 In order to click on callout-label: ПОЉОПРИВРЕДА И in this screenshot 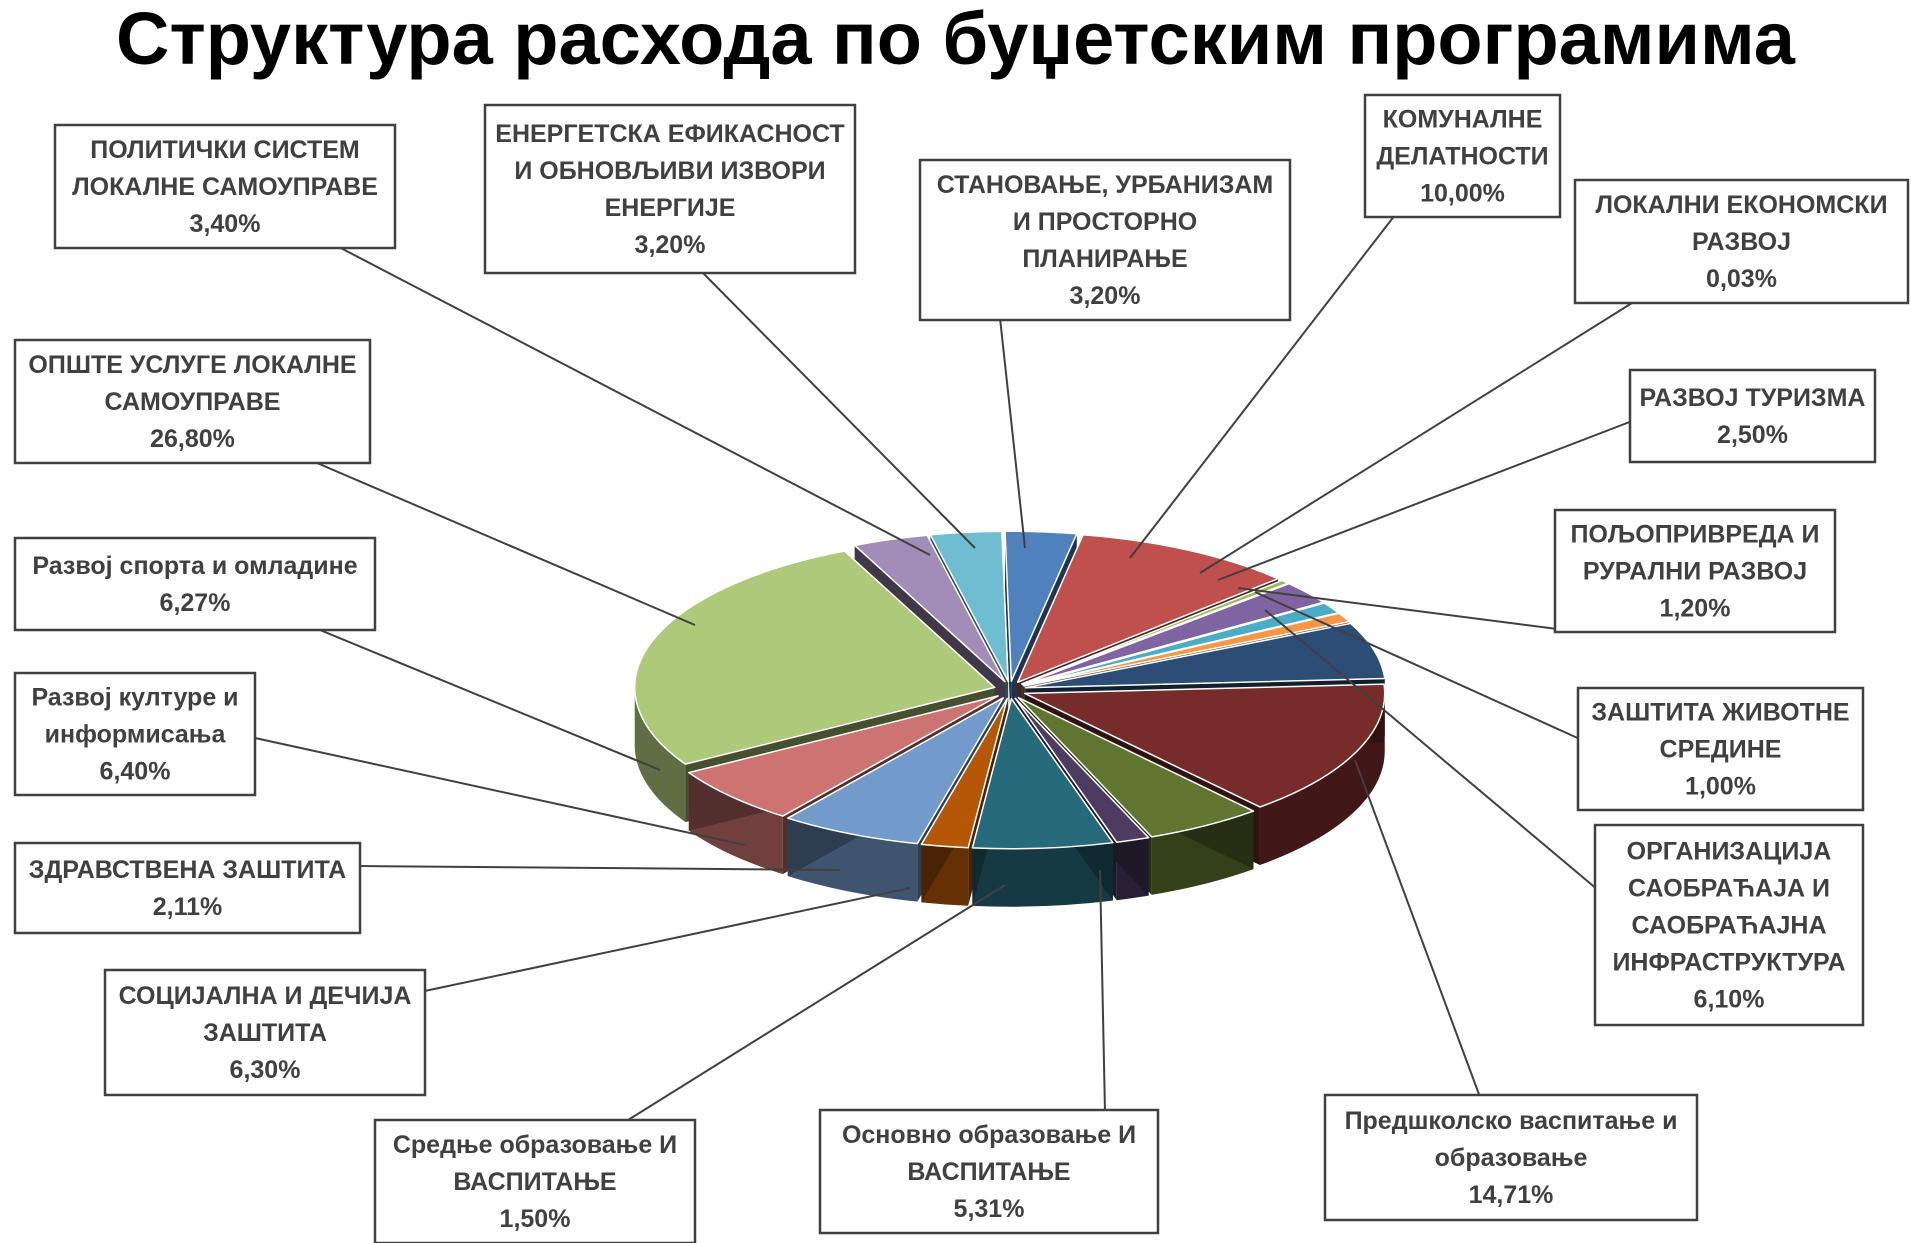, I will do `click(1695, 535)`.